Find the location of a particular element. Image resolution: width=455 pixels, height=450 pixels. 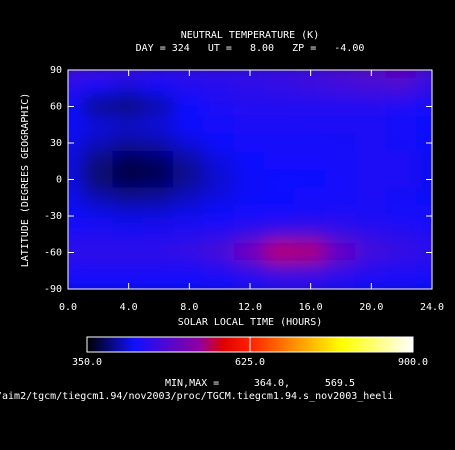

chart-title: NEUTRAL TEMPERATURE (K) is located at coordinates (250, 35).